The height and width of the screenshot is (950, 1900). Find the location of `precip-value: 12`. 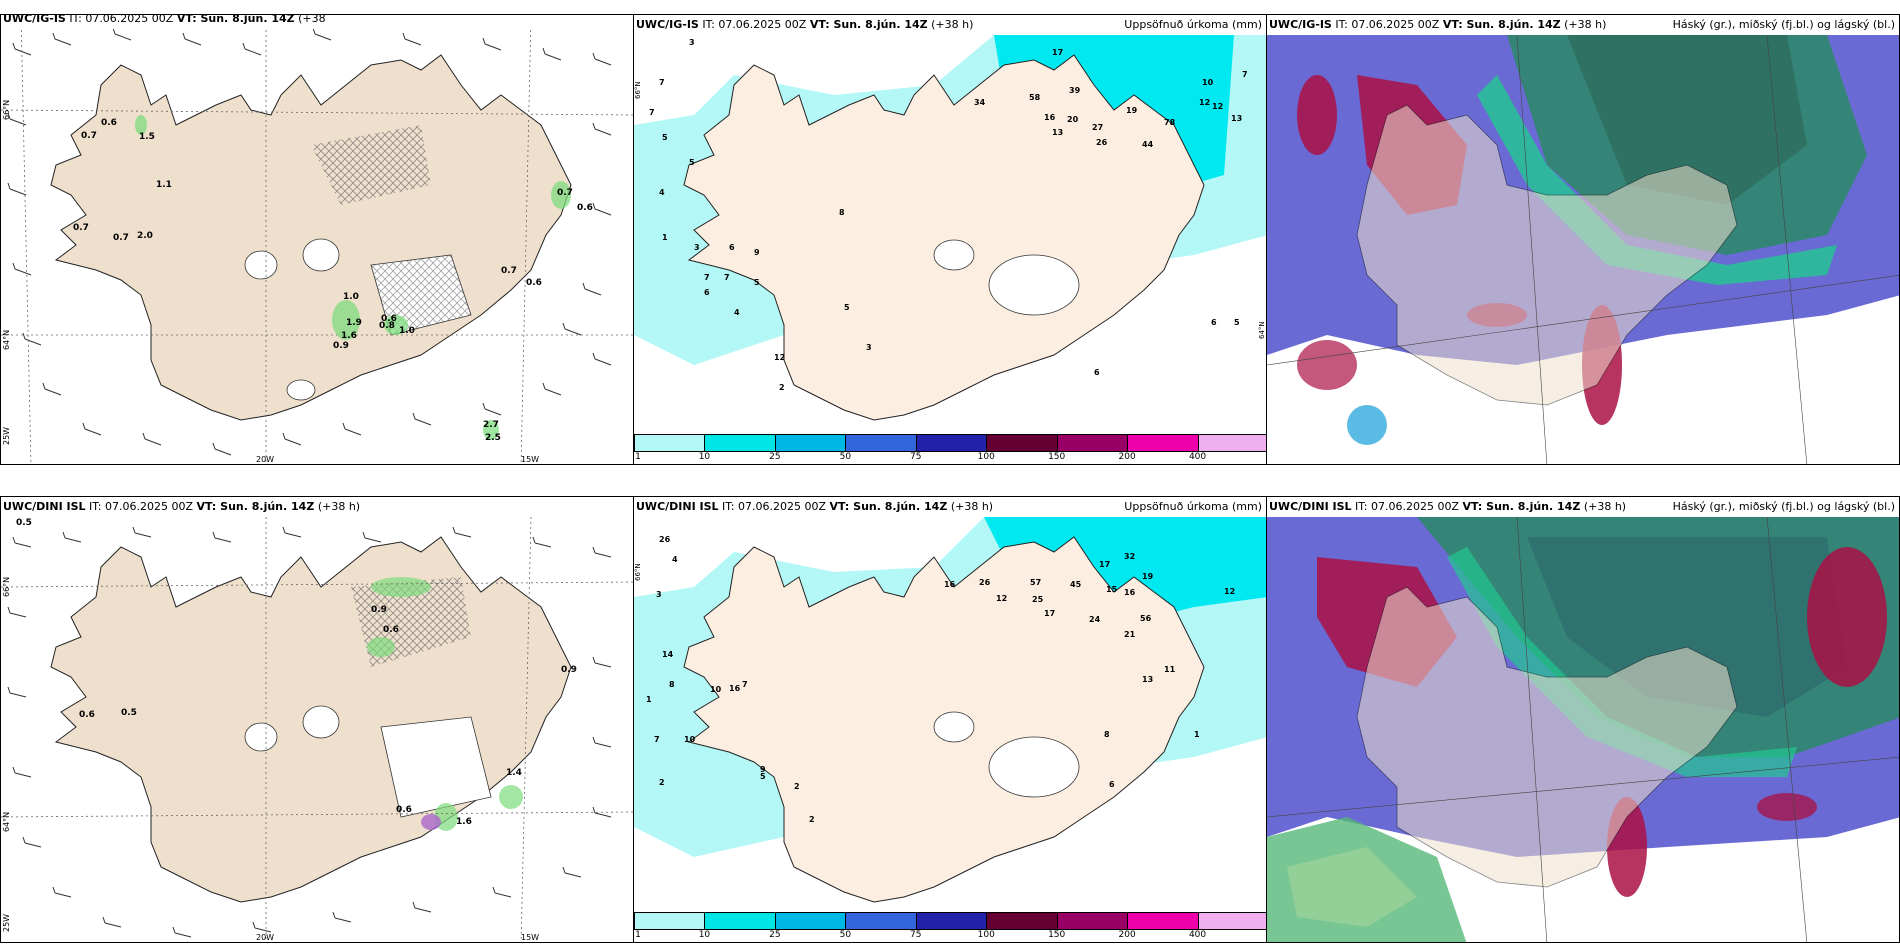

precip-value: 12 is located at coordinates (1204, 102).